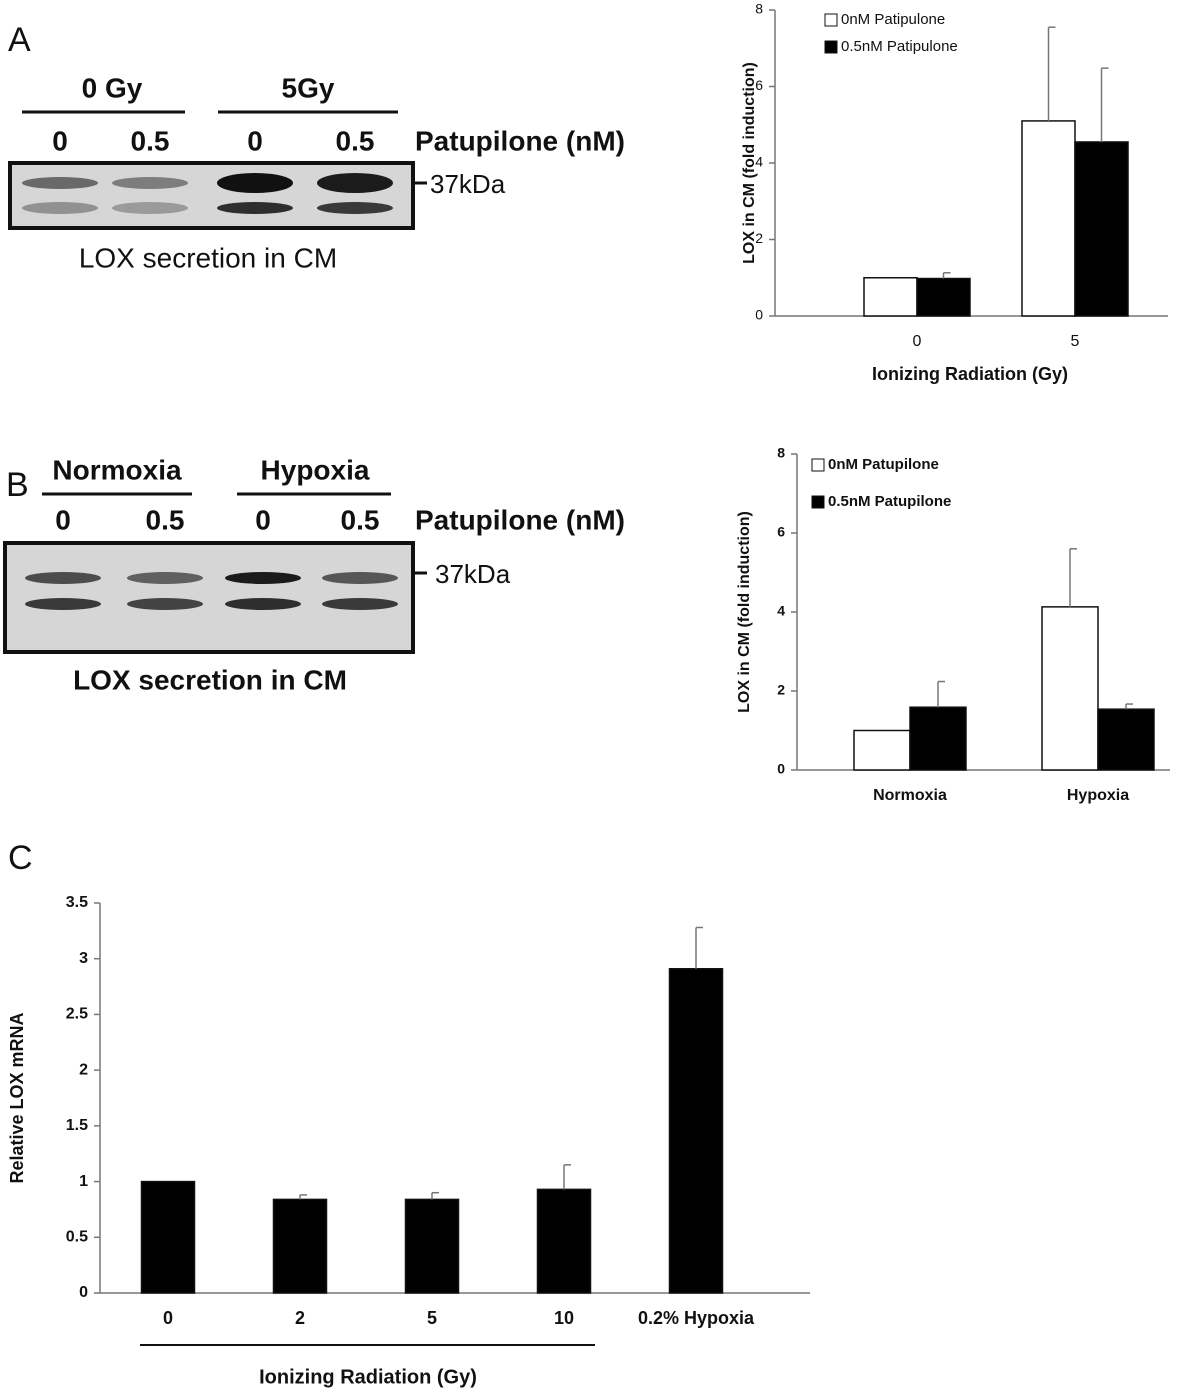  What do you see at coordinates (77, 1237) in the screenshot?
I see `y-tick-label: 0.5` at bounding box center [77, 1237].